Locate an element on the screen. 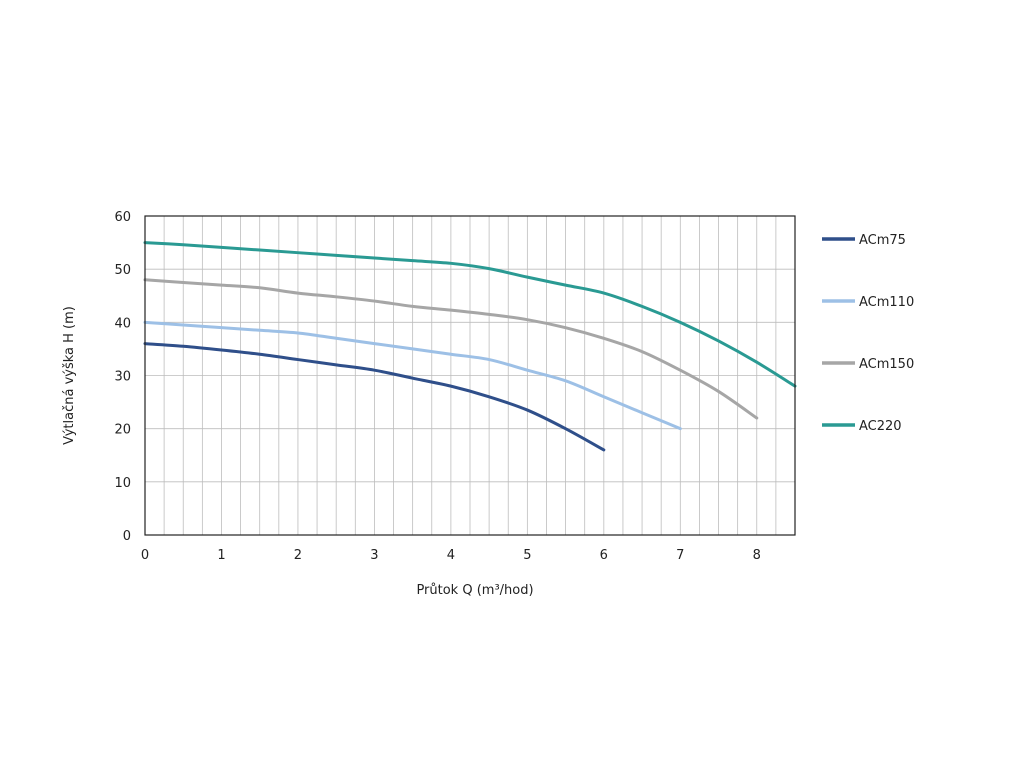 The height and width of the screenshot is (768, 1024). series-line-acm150 is located at coordinates (451, 349).